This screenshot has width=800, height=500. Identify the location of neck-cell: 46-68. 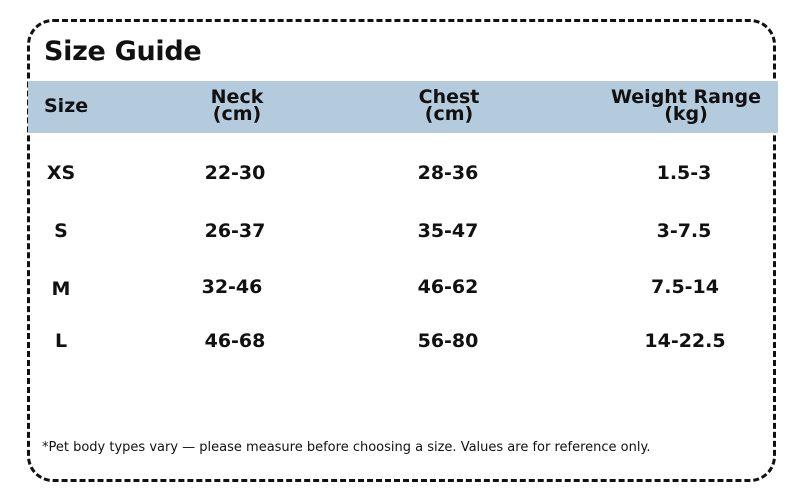
(235, 341).